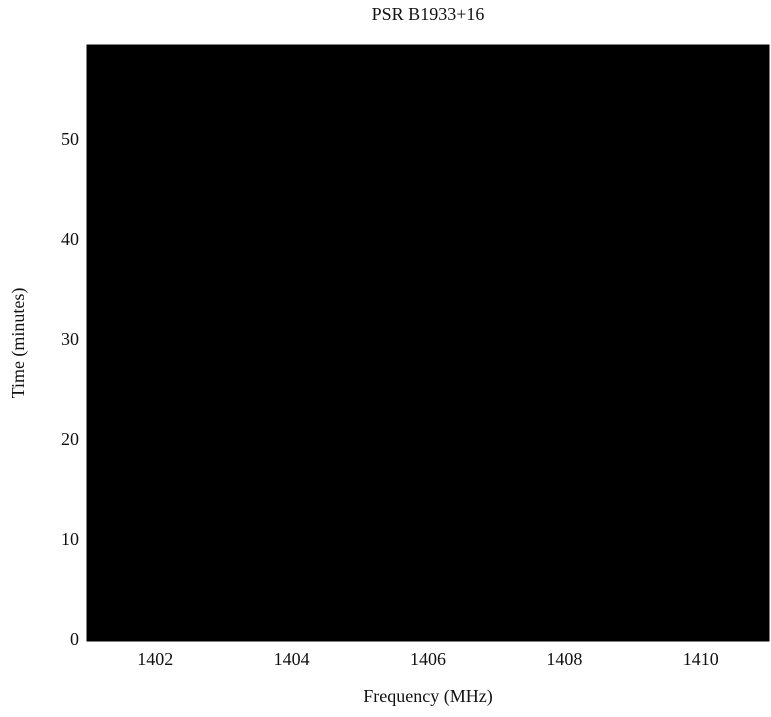  Describe the element at coordinates (70, 339) in the screenshot. I see `y-tick-label: 30` at that location.